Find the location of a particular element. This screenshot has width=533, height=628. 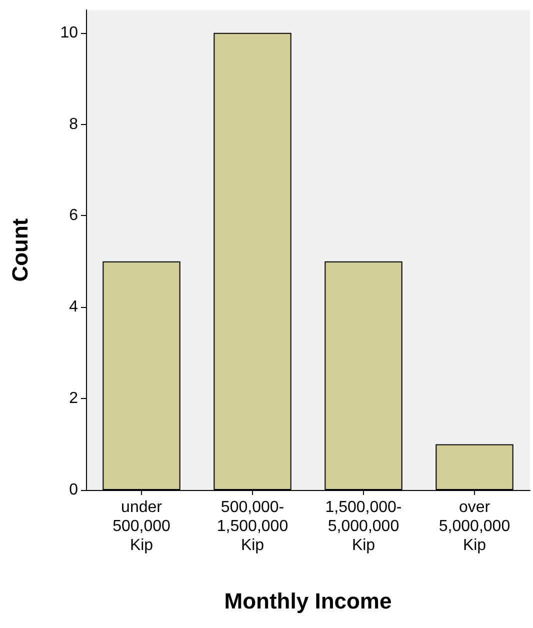

y-tick-label: 2 is located at coordinates (73, 399).